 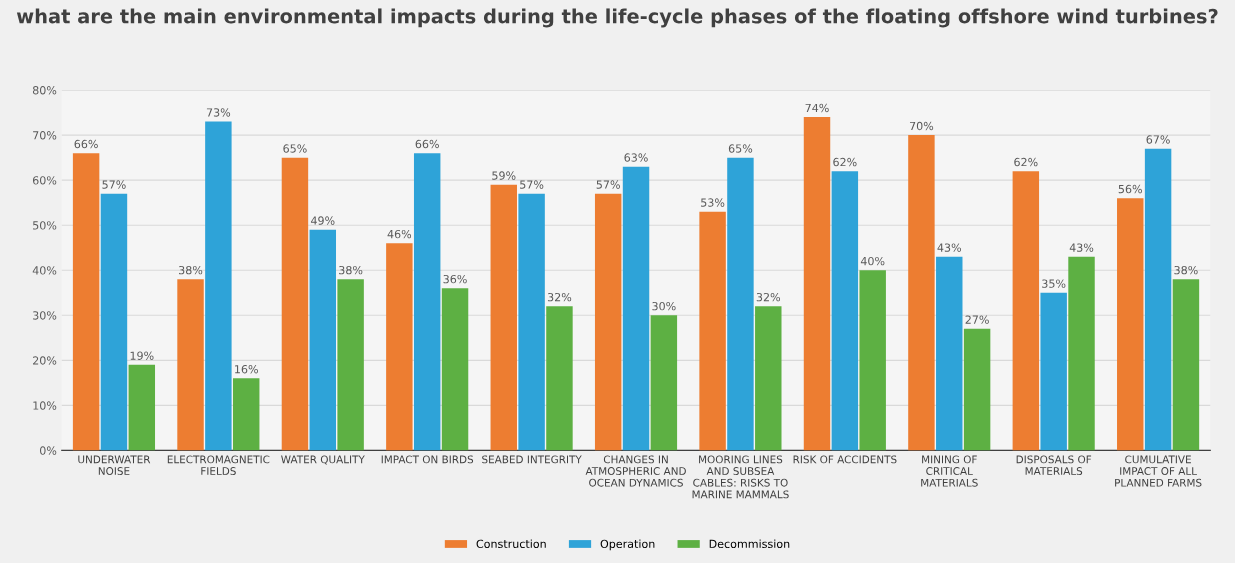 I want to click on y-tick-label: 10%, so click(x=45, y=405).